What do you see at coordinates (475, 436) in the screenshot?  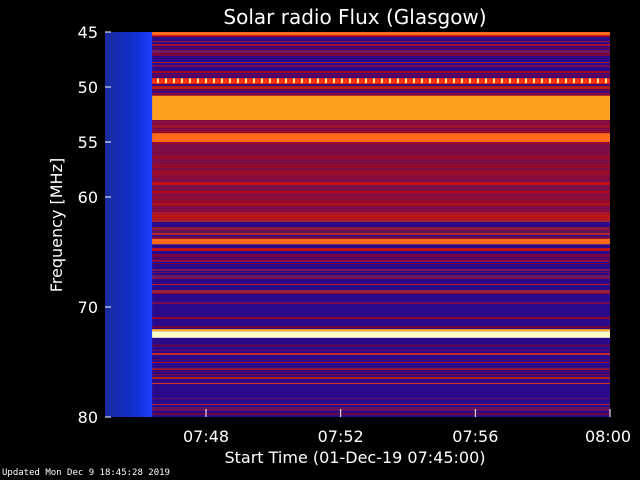 I see `x-tick-label: 07:56` at bounding box center [475, 436].